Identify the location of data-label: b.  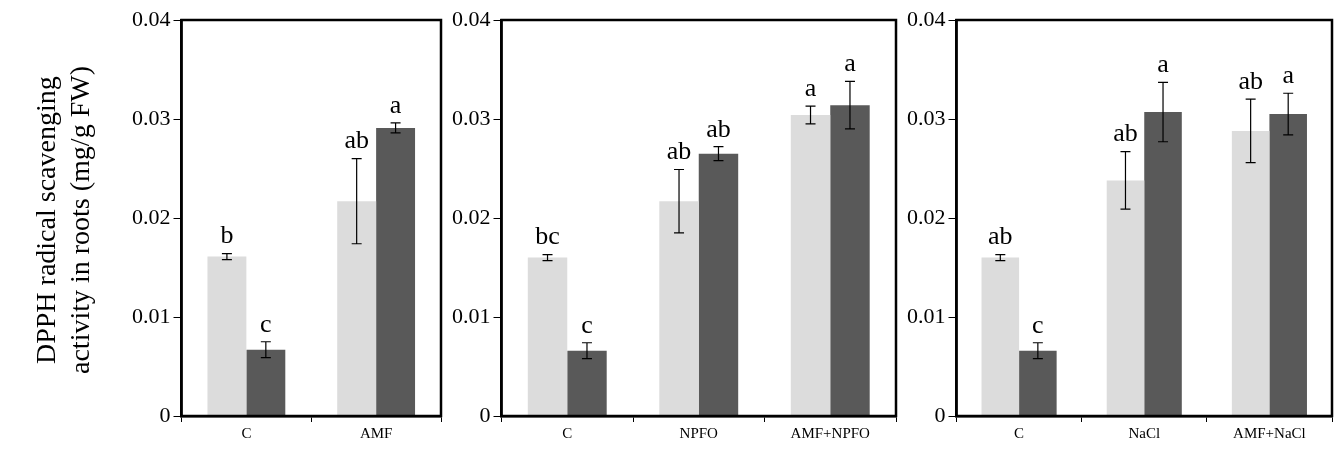
(227, 235).